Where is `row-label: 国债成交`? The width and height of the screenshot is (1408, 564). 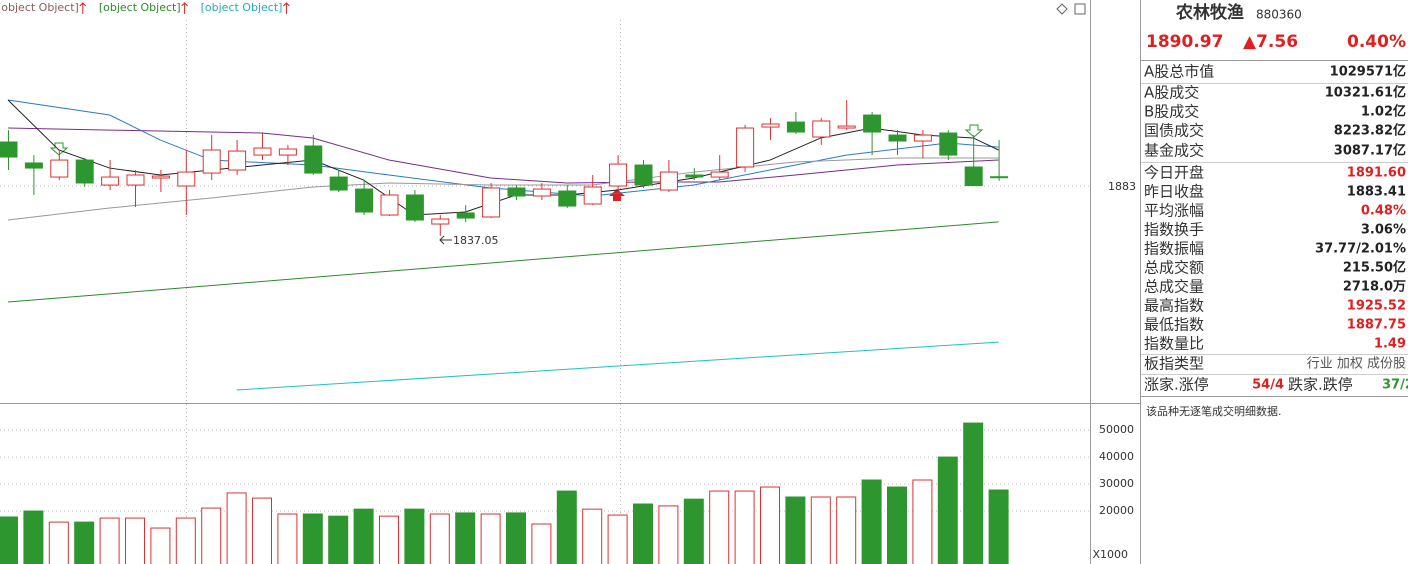 row-label: 国债成交 is located at coordinates (1174, 131).